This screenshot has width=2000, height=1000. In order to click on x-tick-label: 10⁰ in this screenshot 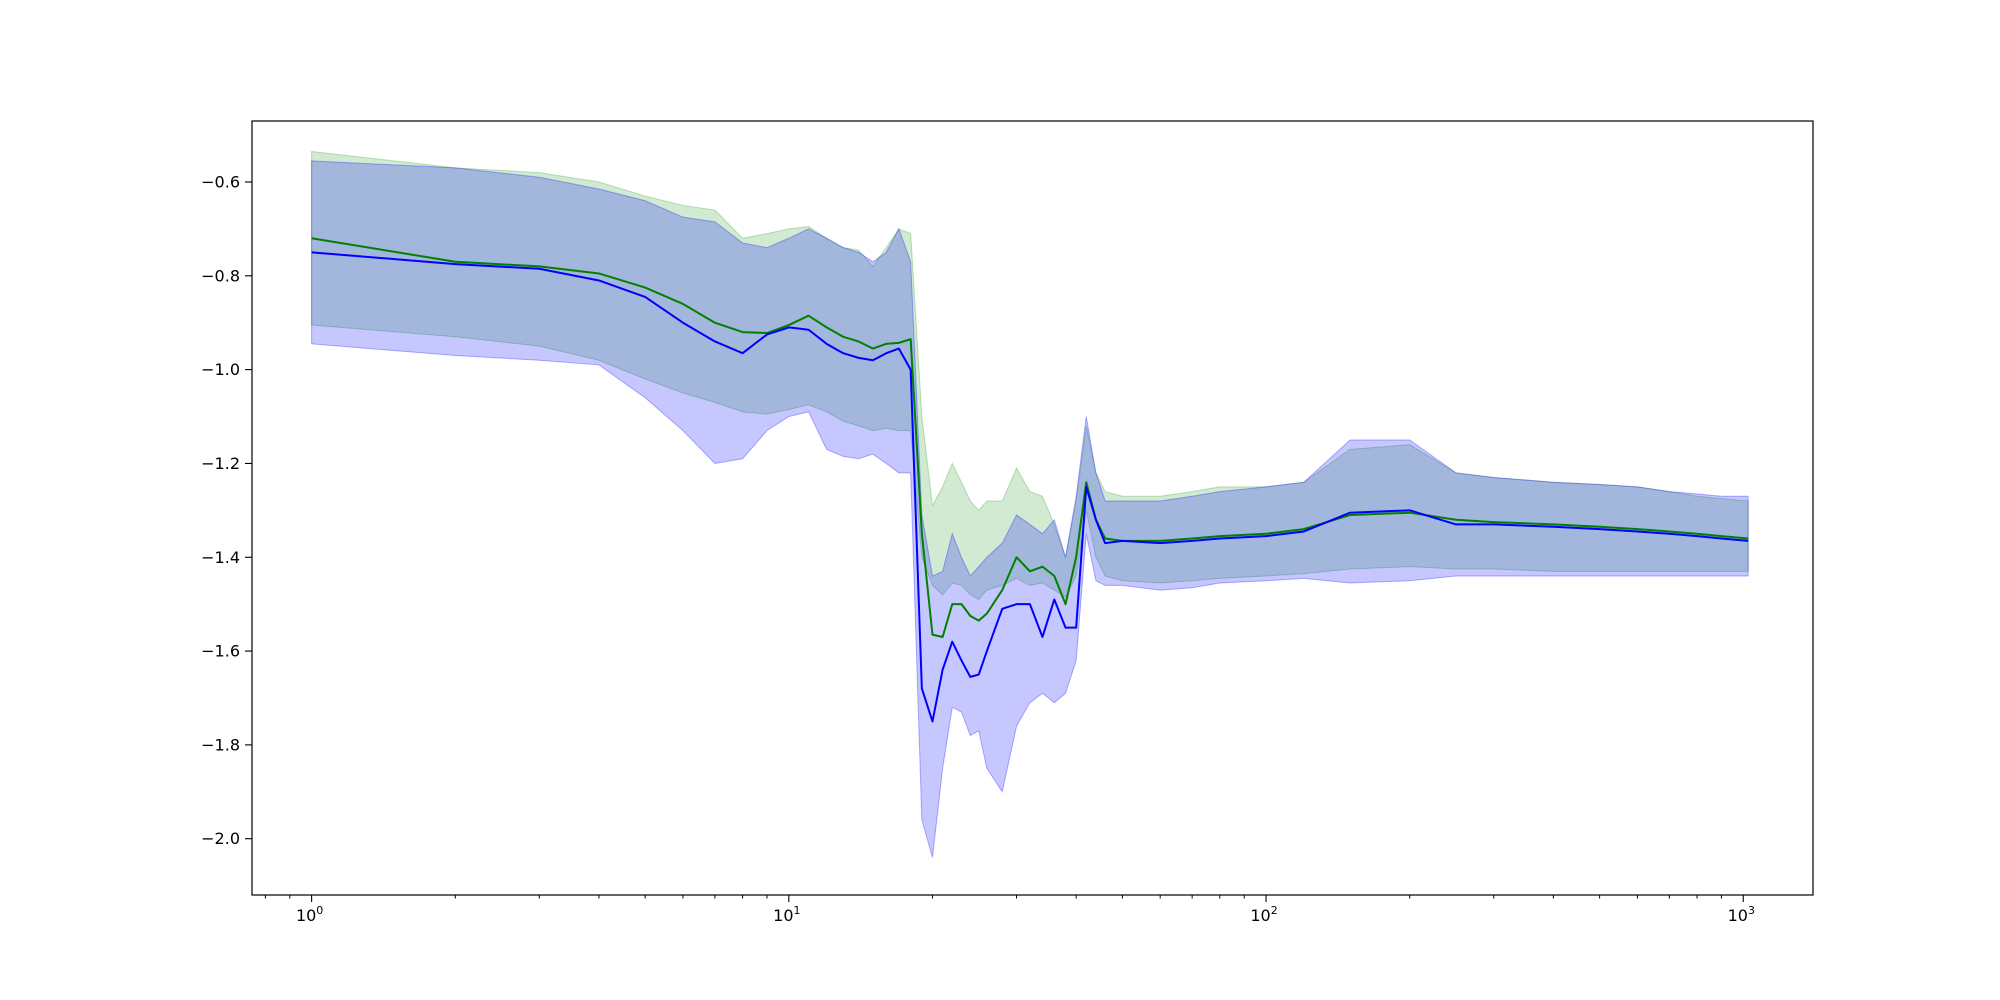, I will do `click(309, 914)`.